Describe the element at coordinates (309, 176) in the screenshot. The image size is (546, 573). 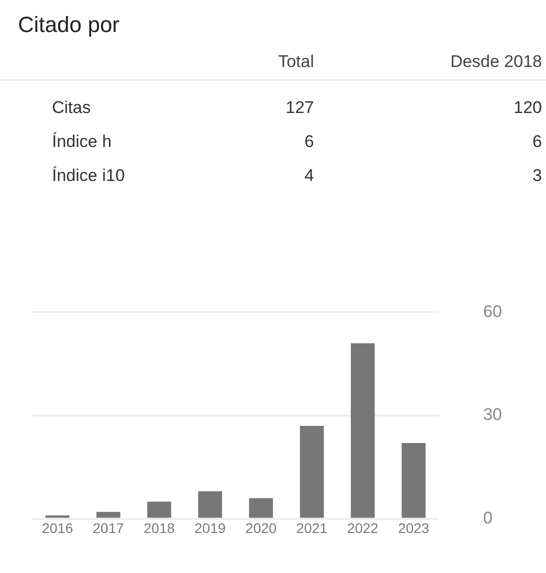
I see `data-label: 4` at that location.